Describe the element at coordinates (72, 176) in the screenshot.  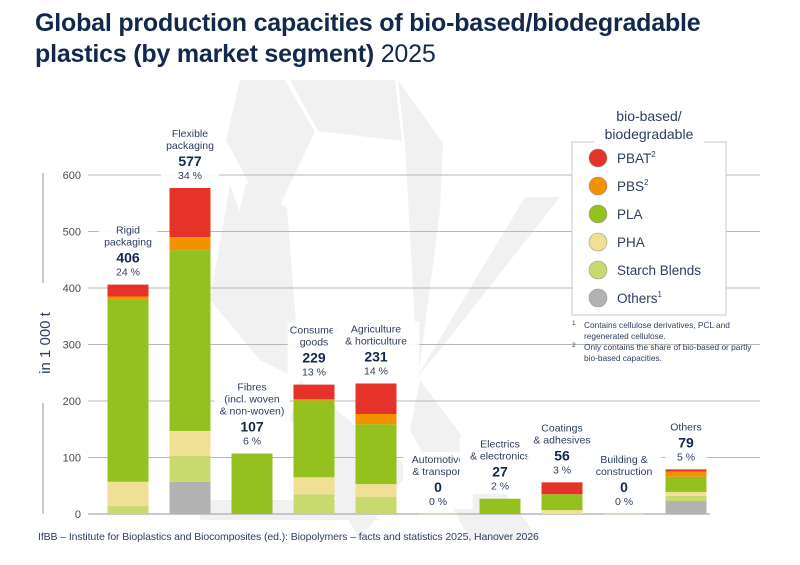
I see `y-tick-label: 600` at that location.